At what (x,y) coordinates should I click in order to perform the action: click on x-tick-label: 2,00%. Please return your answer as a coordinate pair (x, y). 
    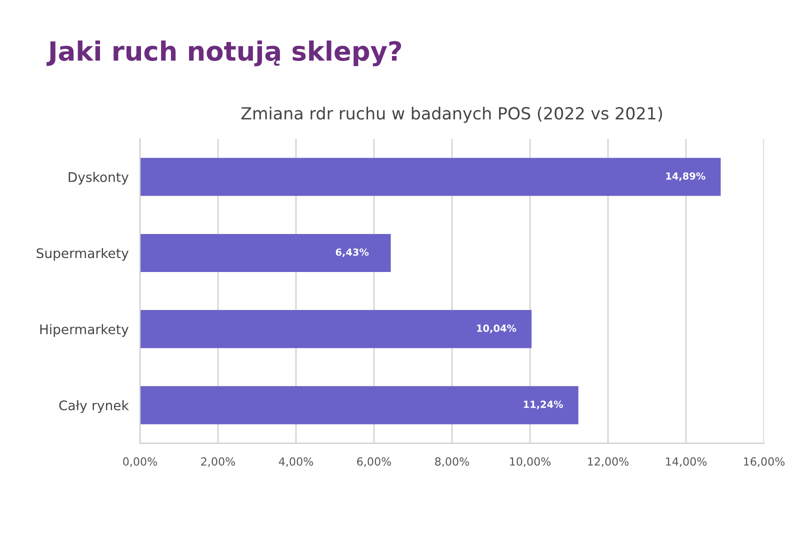
    Looking at the image, I should click on (218, 462).